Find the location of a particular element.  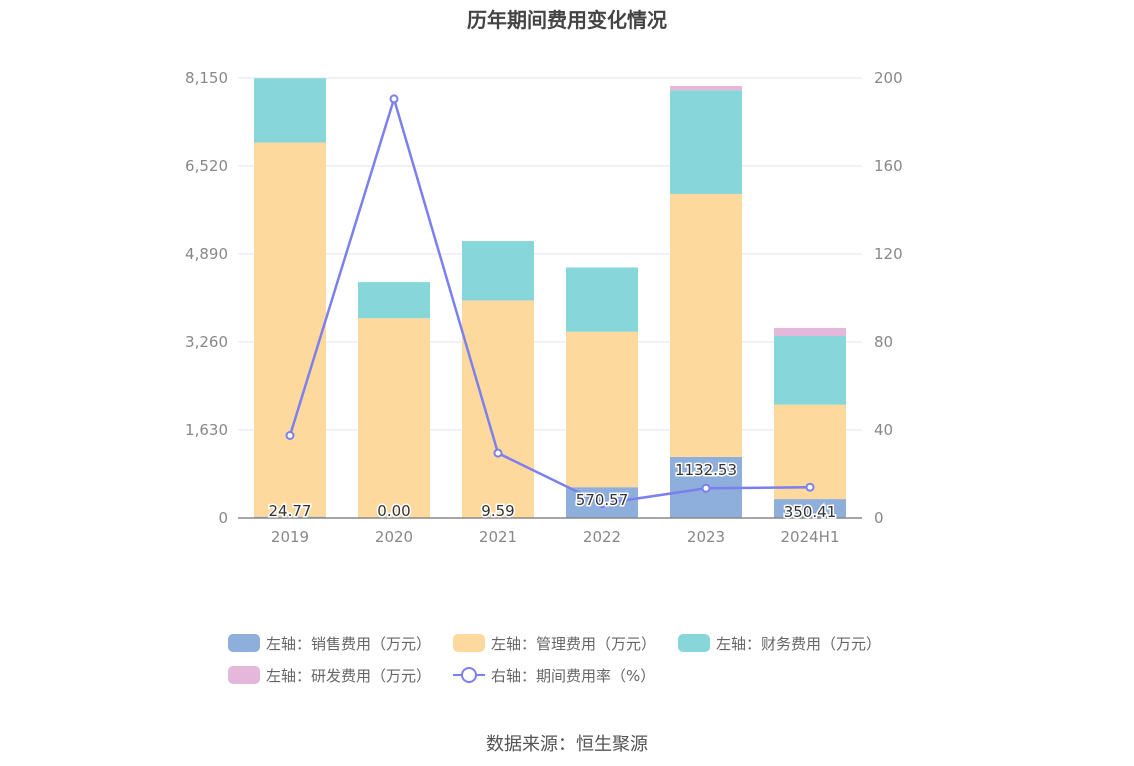

right-tick-label: 160 is located at coordinates (888, 166).